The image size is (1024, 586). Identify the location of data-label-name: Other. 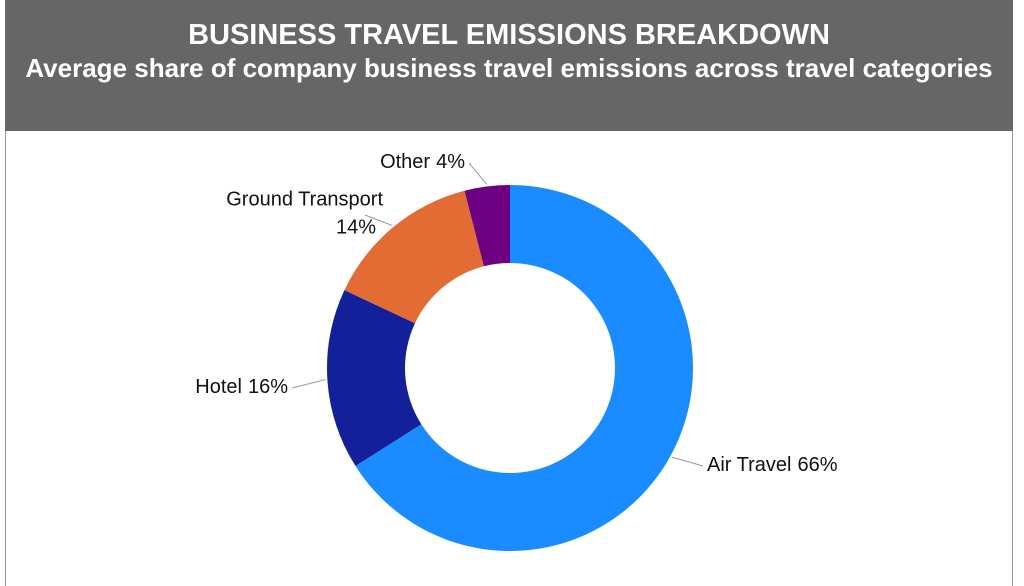
(405, 162).